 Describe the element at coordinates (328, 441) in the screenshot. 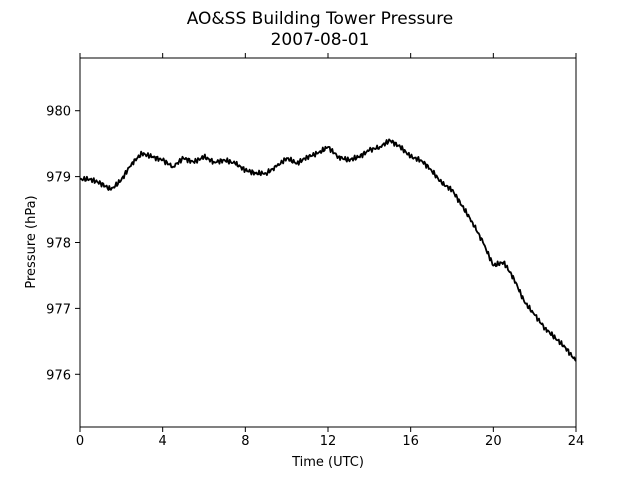

I see `x-tick-label: 12` at that location.